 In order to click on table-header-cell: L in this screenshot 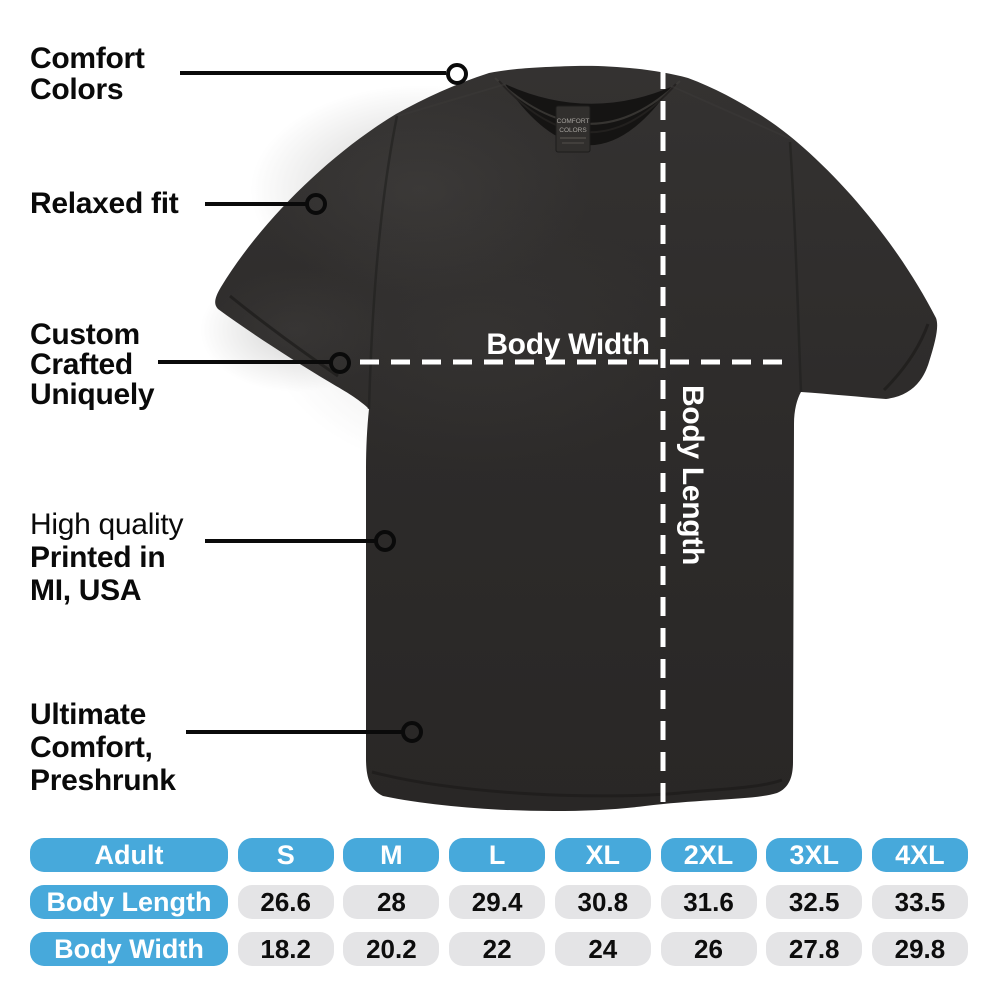, I will do `click(497, 855)`.